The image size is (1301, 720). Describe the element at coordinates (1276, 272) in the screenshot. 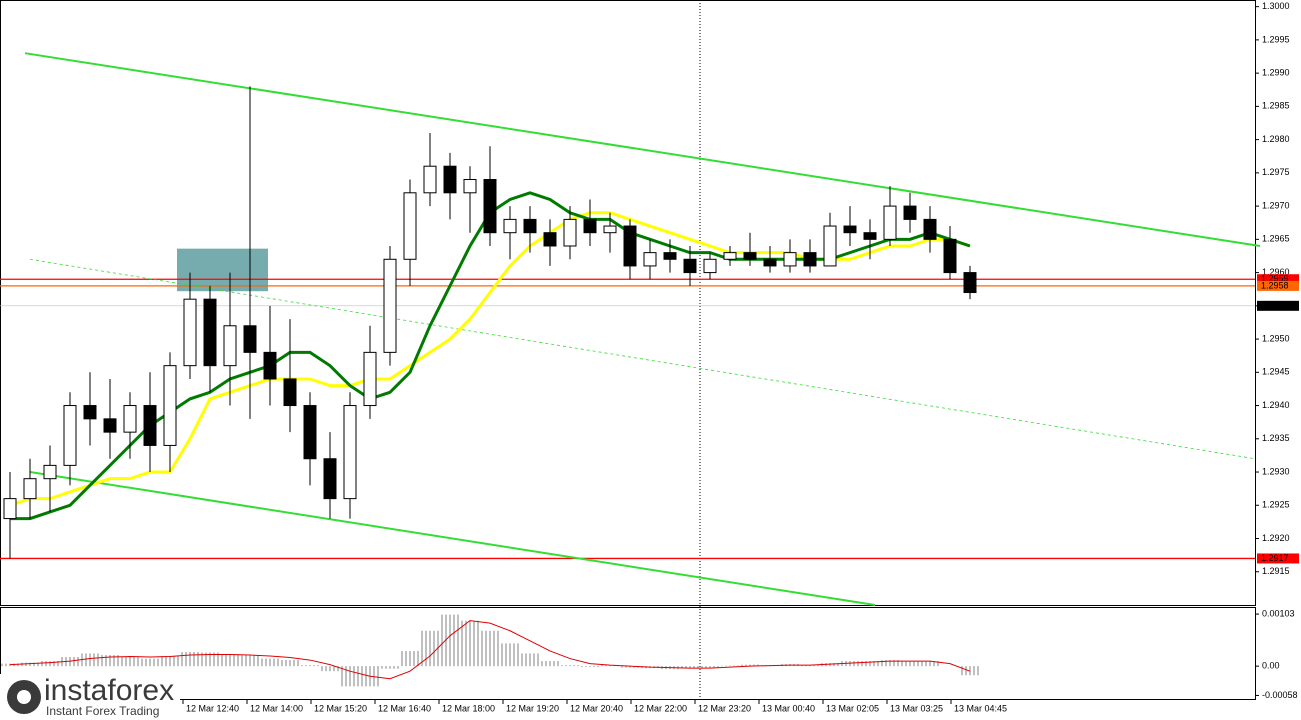

I see `y-tick-label: 1.2960` at that location.